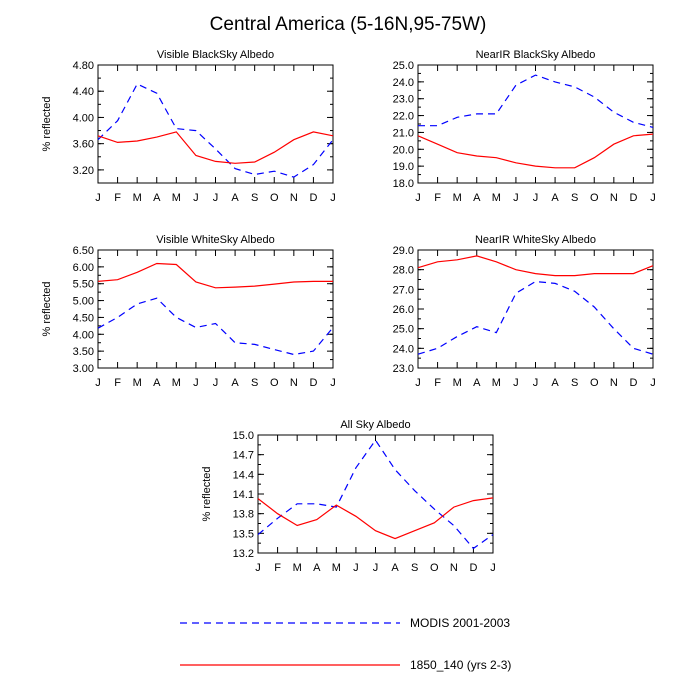 The height and width of the screenshot is (700, 700). I want to click on panel-title: NearIR WhiteSky Albedo, so click(535, 240).